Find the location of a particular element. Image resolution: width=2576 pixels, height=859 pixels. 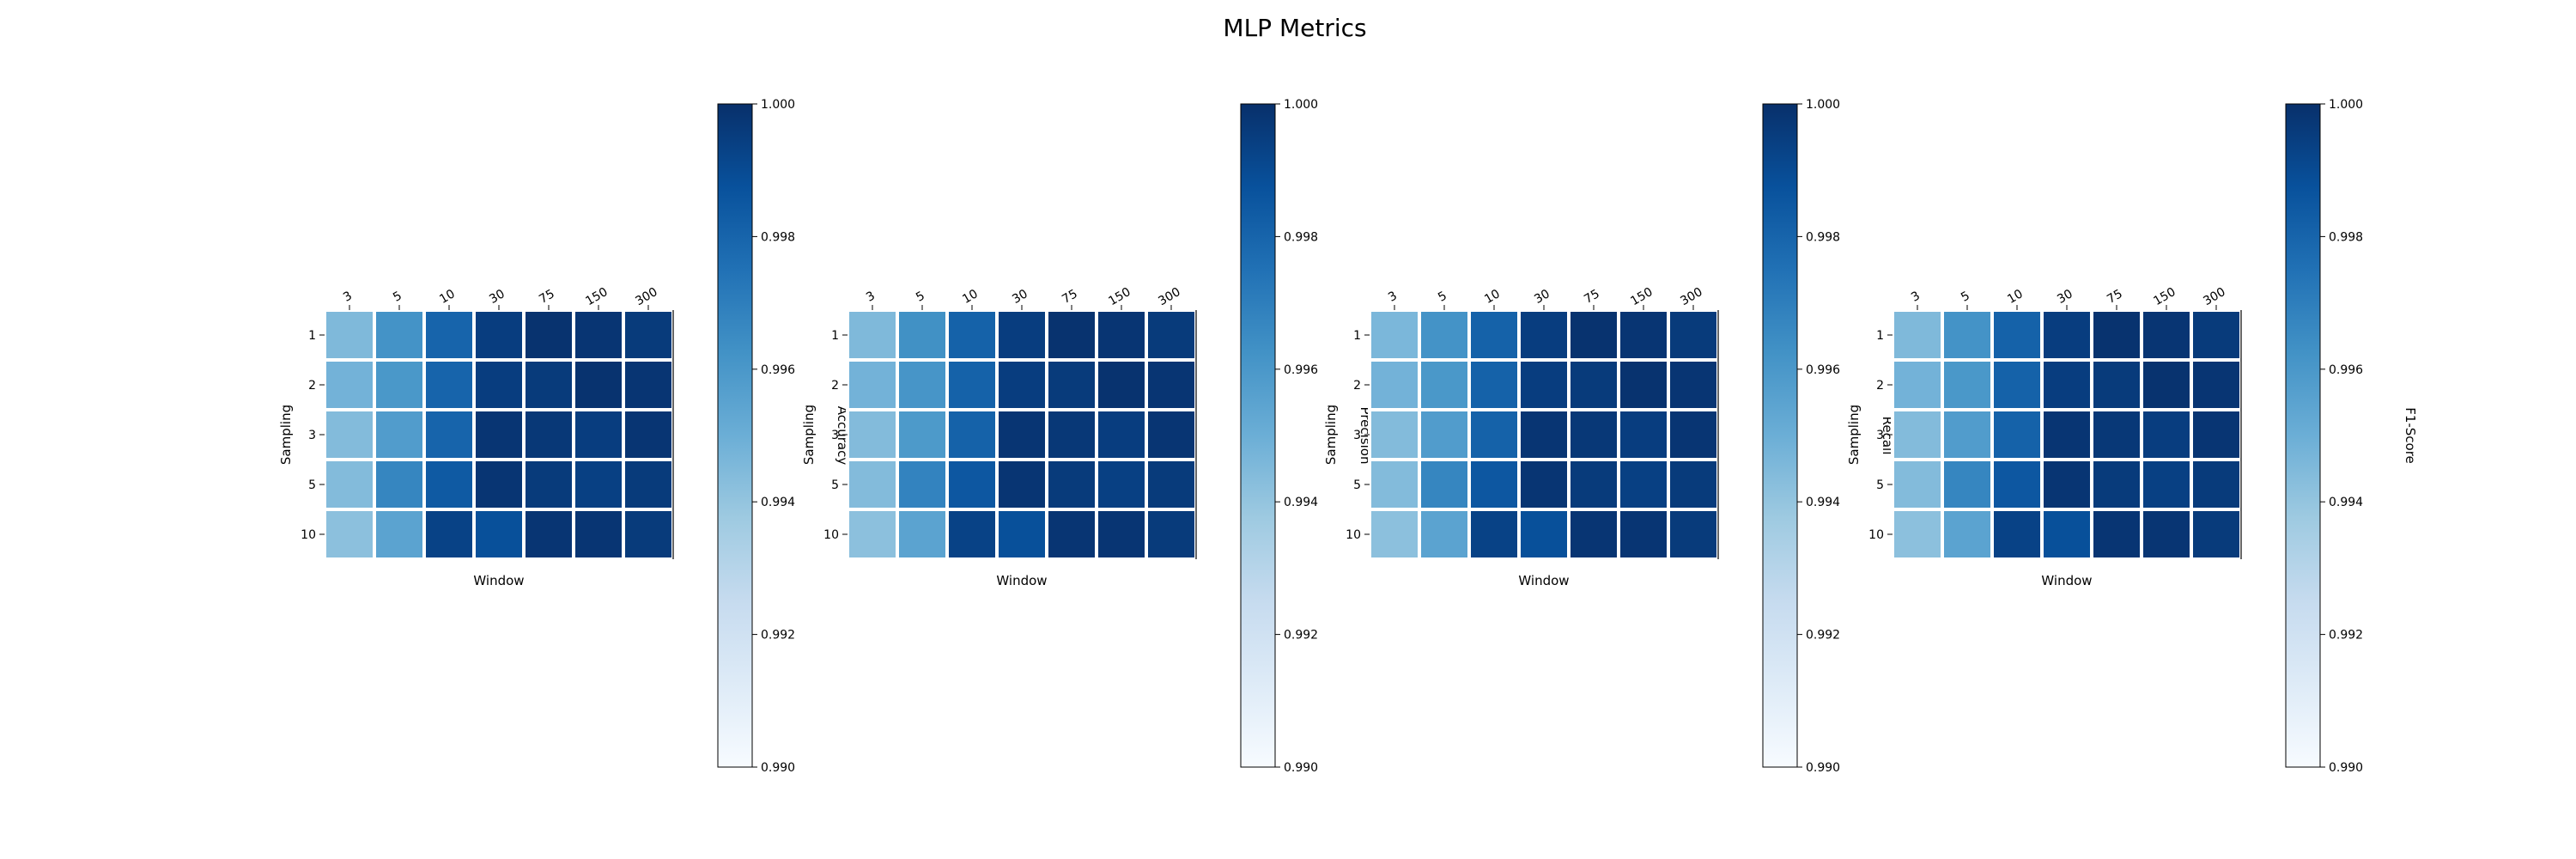

y-tick-label: 2 is located at coordinates (835, 386).